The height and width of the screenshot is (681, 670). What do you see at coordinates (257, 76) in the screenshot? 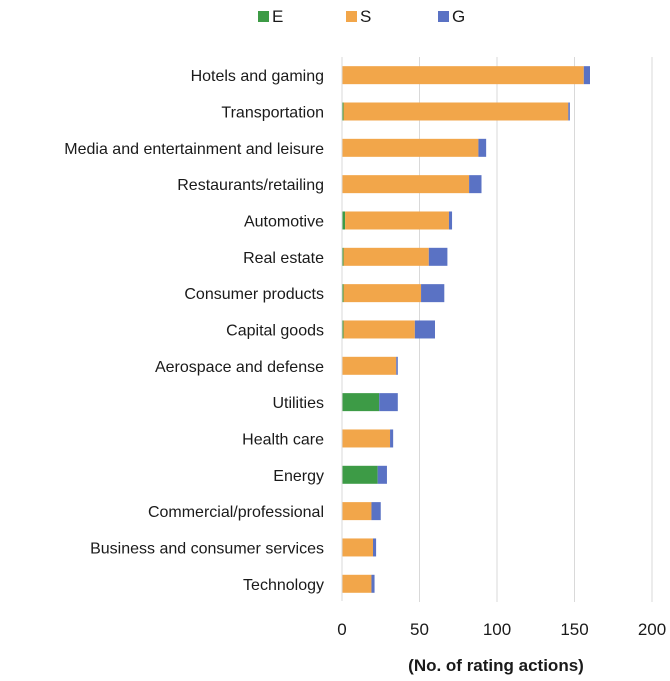
I see `category-label: Hotels and gaming` at bounding box center [257, 76].